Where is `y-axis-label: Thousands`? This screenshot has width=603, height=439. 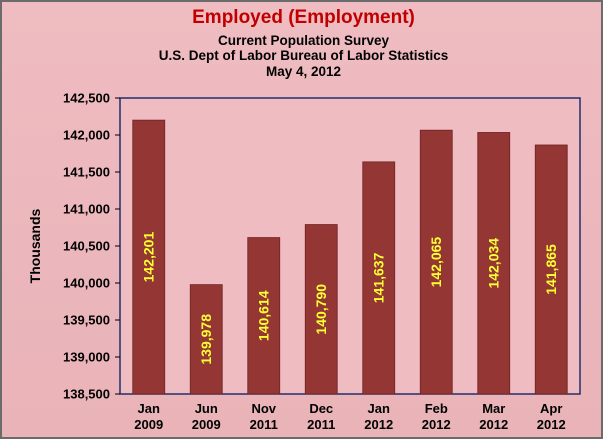 y-axis-label: Thousands is located at coordinates (35, 245).